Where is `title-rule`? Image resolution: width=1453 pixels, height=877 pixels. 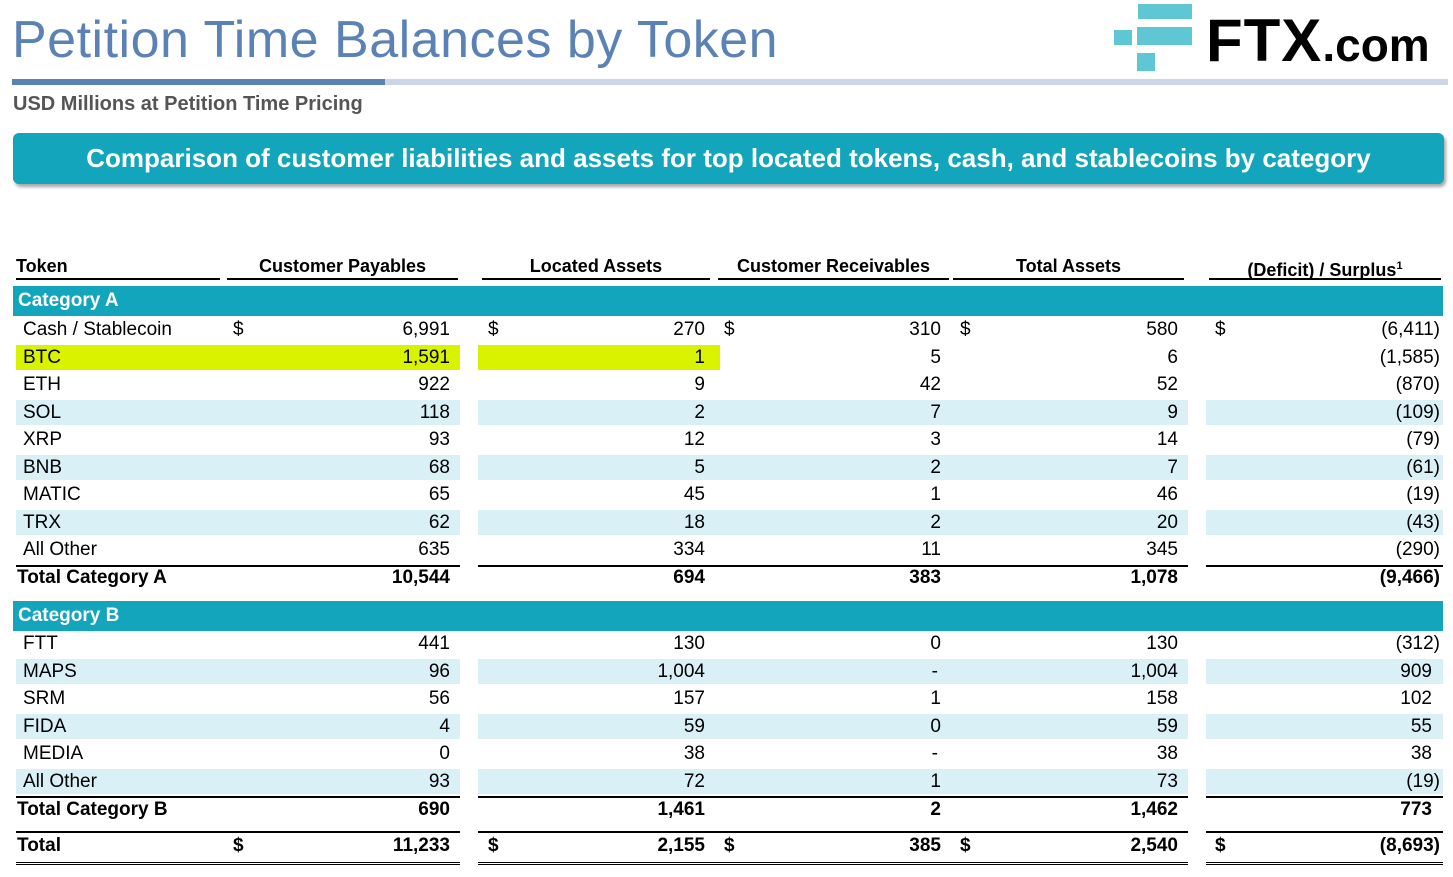
title-rule is located at coordinates (730, 82).